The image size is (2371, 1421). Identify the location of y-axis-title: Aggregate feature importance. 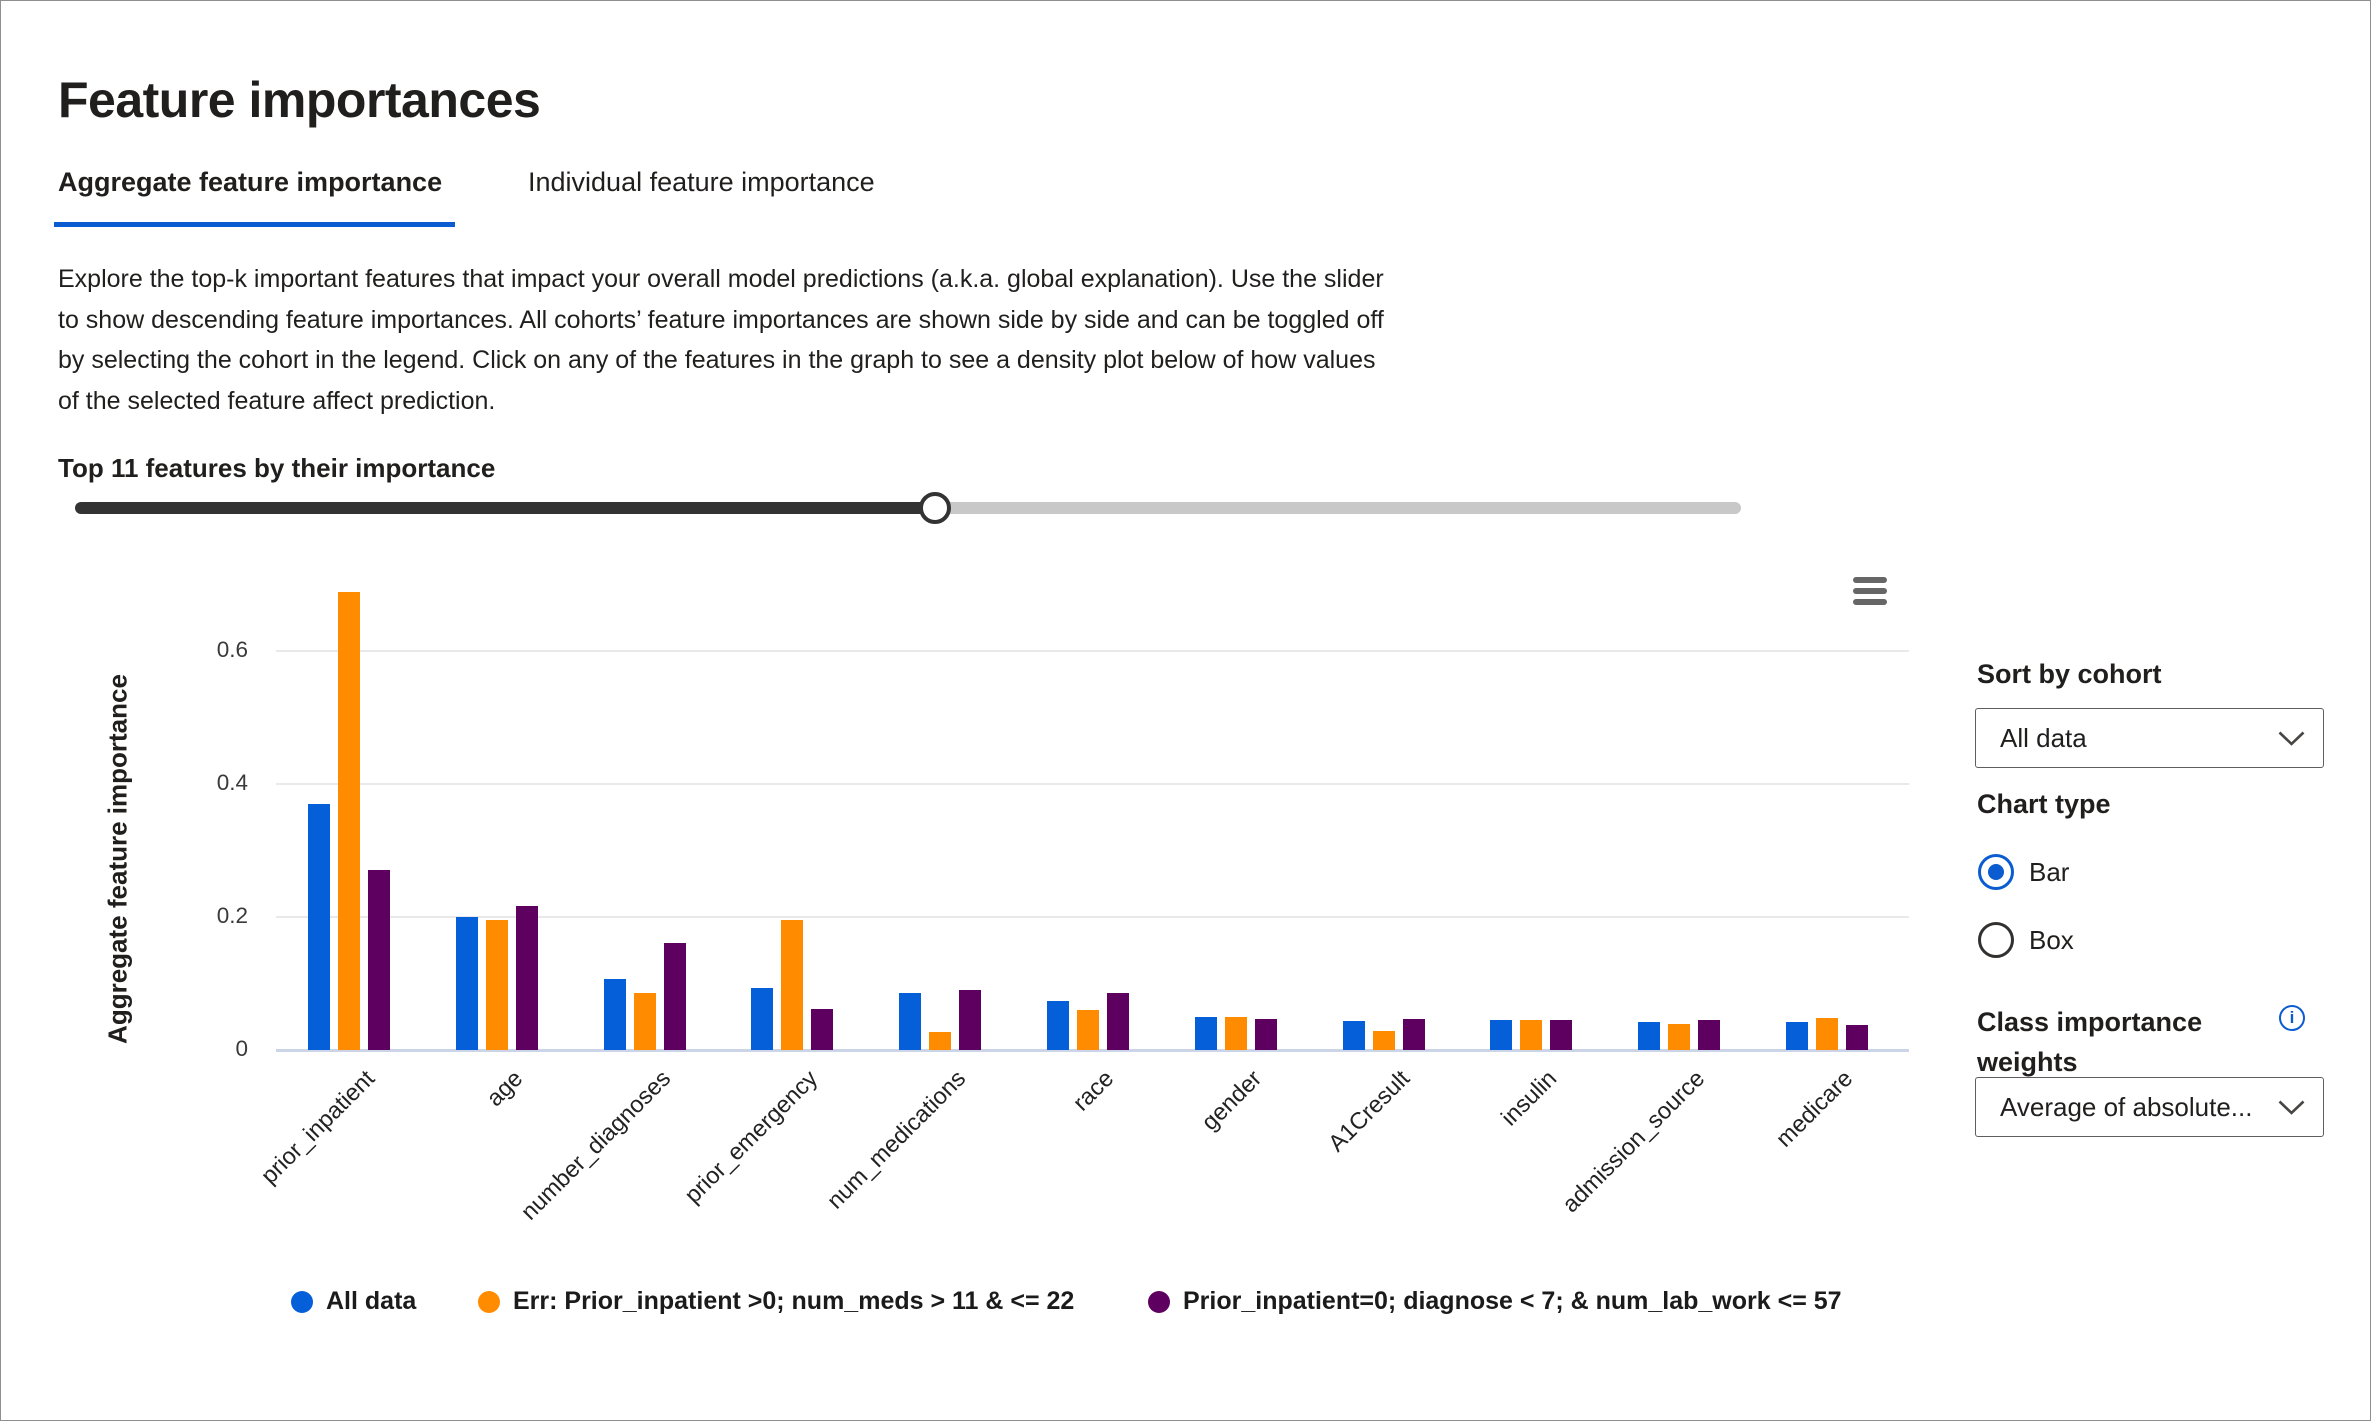
(117, 859).